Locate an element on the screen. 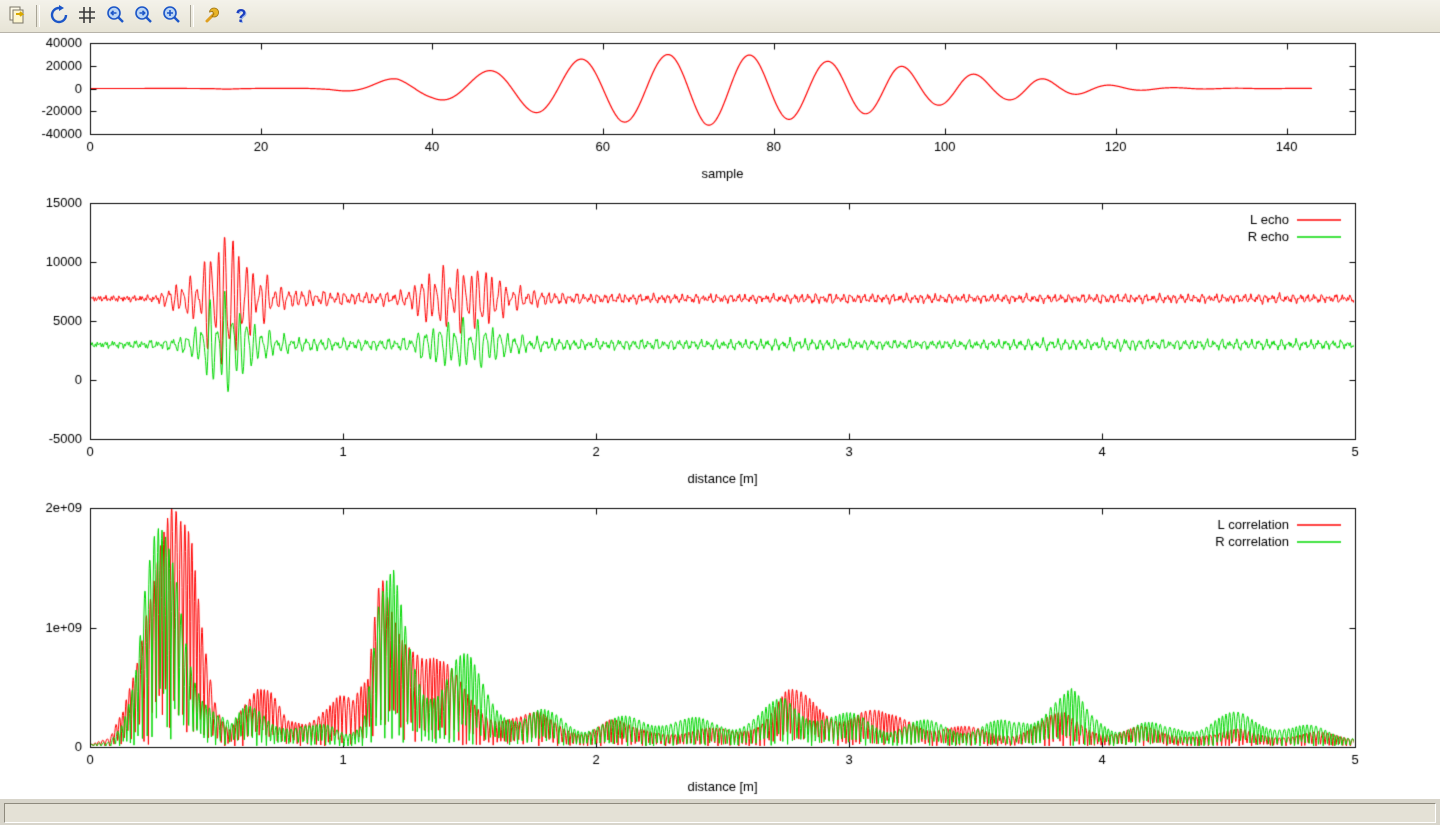 Image resolution: width=1440 pixels, height=825 pixels. zoom-next-button is located at coordinates (143, 16).